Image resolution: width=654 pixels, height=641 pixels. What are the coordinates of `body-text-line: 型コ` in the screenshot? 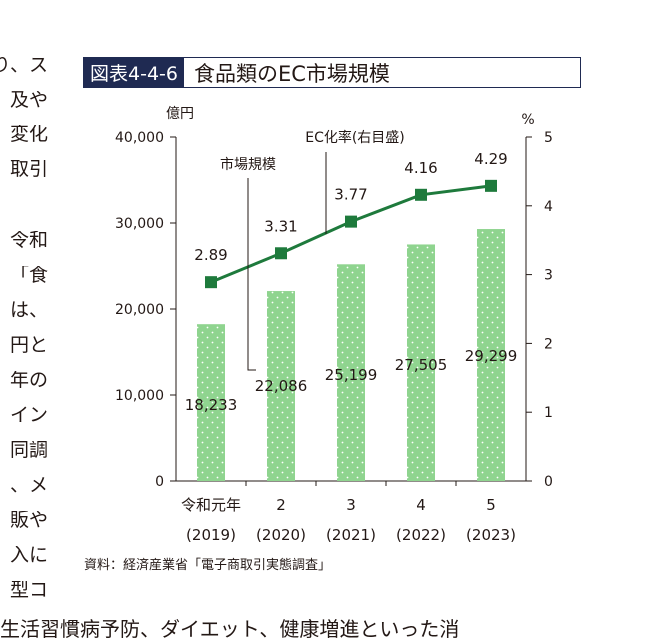 It's located at (27, 593).